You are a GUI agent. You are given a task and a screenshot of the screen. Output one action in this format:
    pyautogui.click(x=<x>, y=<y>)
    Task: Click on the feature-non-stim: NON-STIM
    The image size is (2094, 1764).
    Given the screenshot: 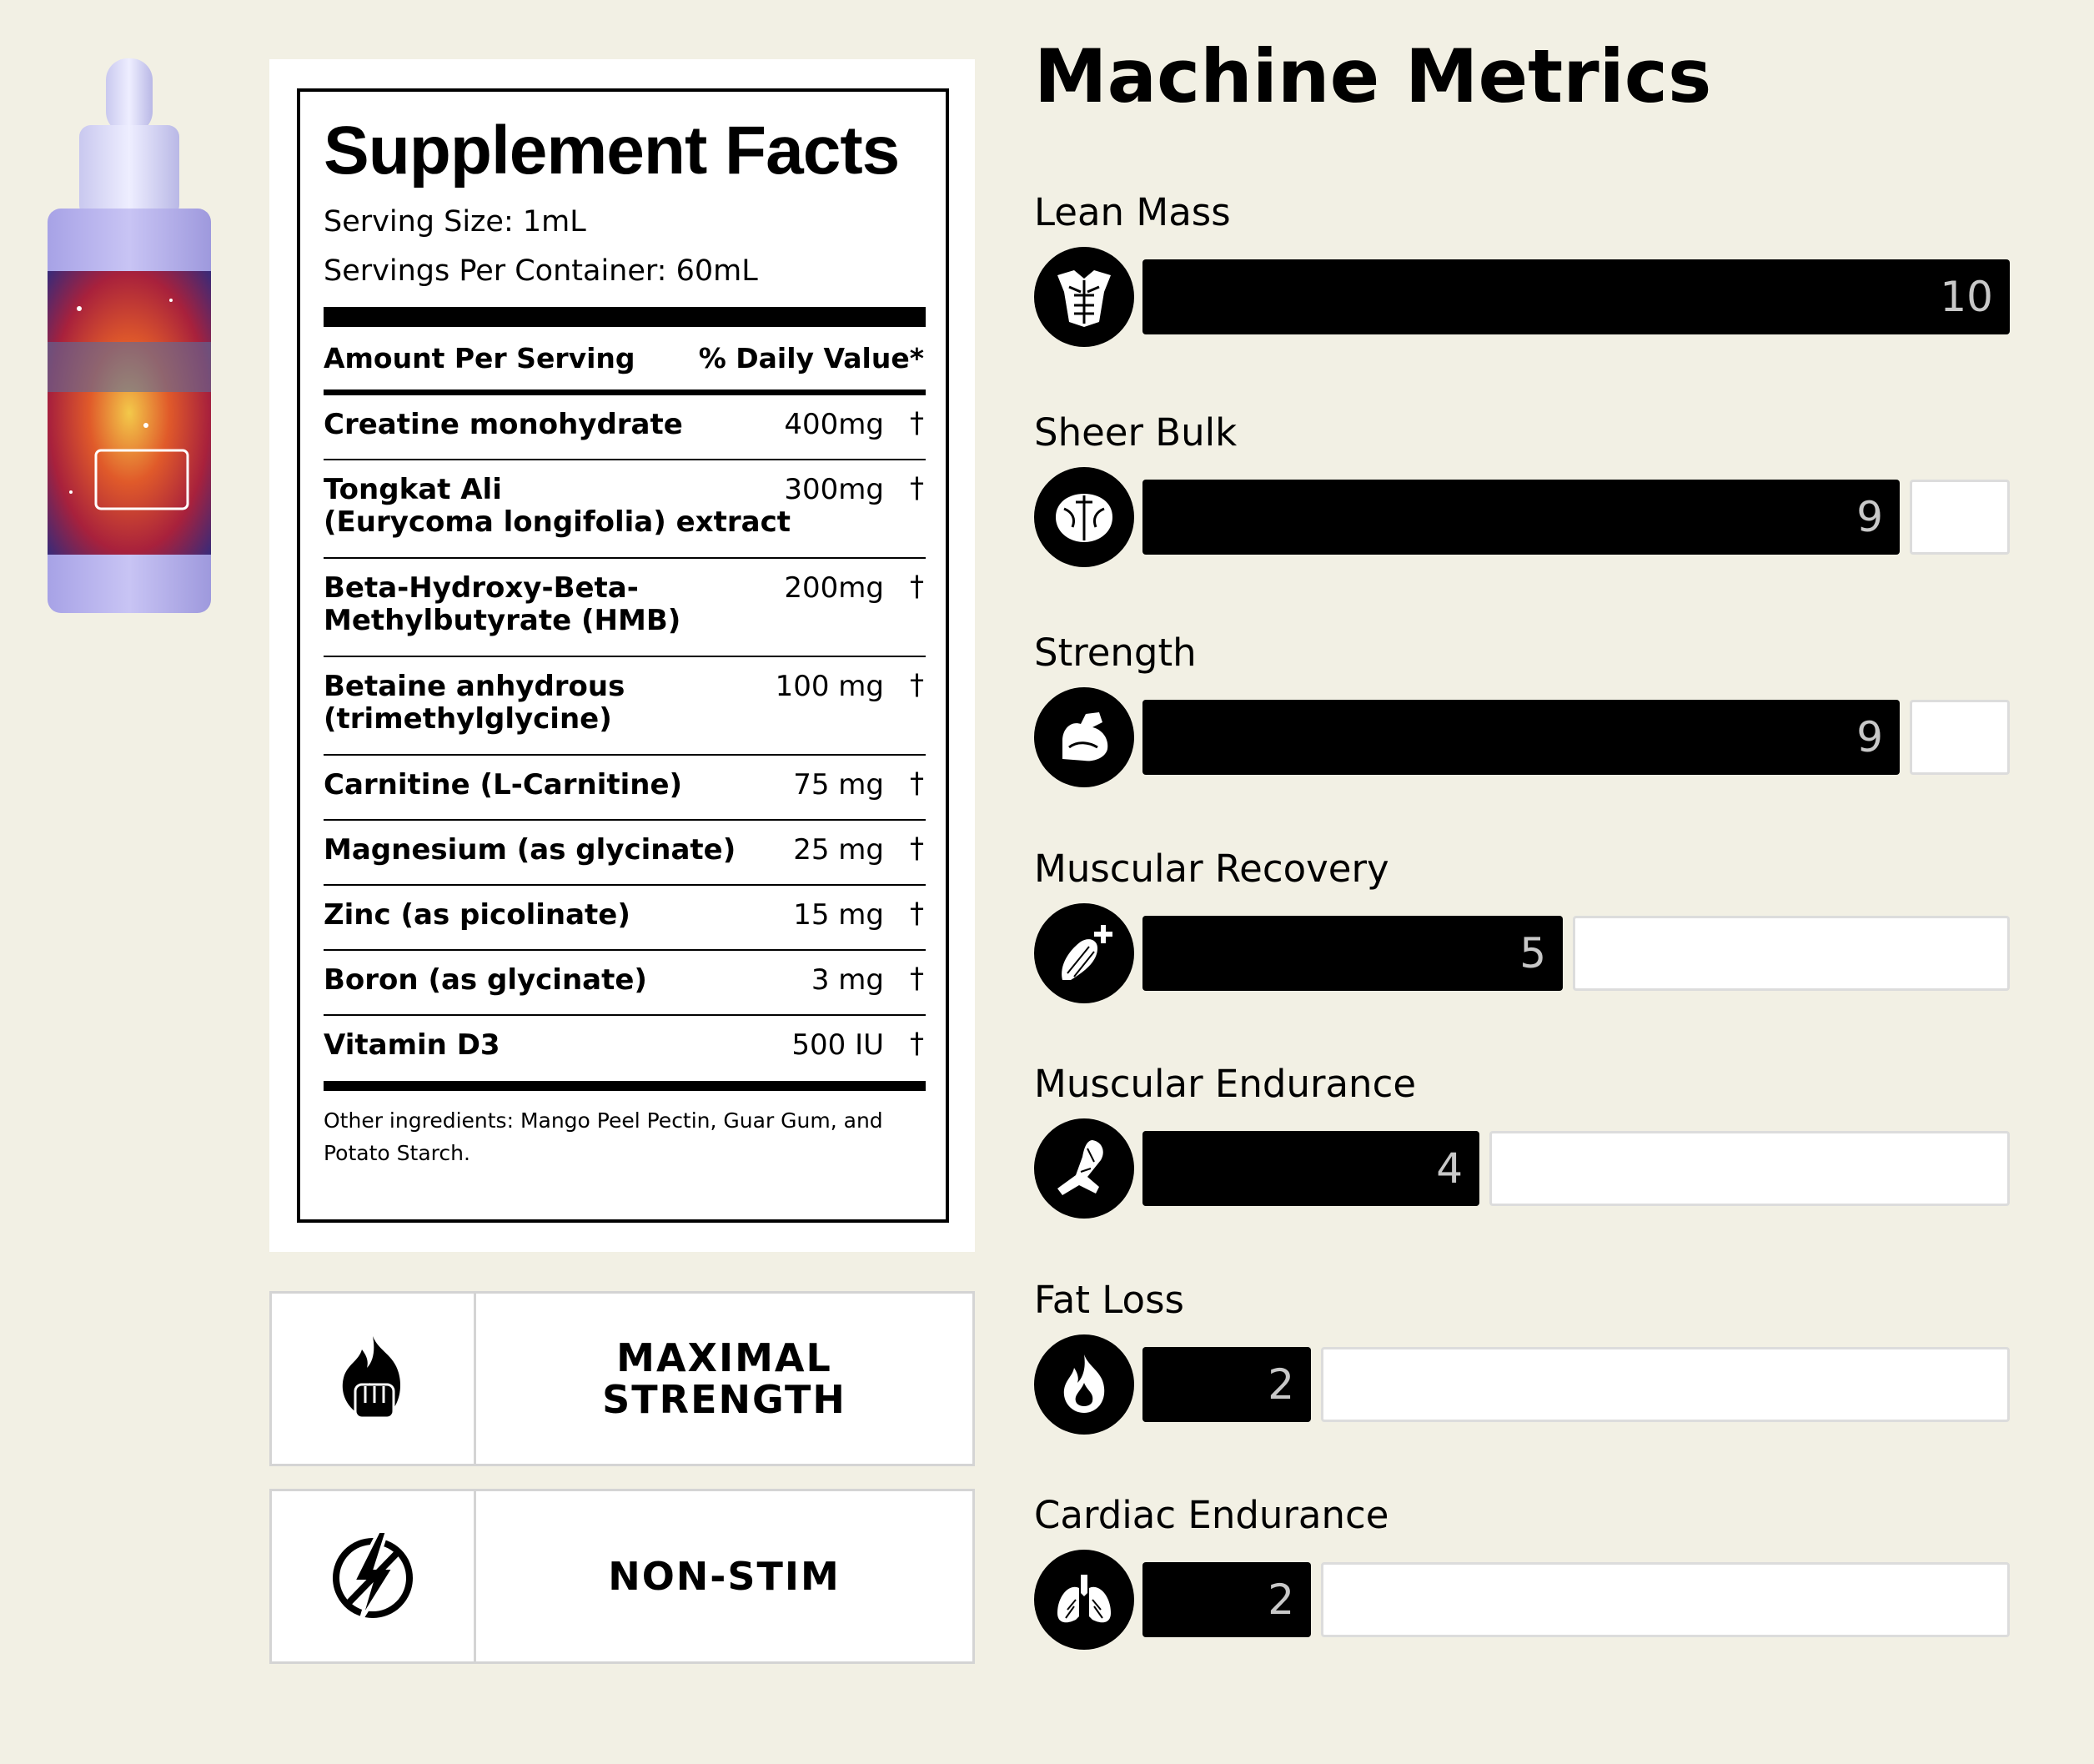 What is the action you would take?
    pyautogui.click(x=622, y=1576)
    